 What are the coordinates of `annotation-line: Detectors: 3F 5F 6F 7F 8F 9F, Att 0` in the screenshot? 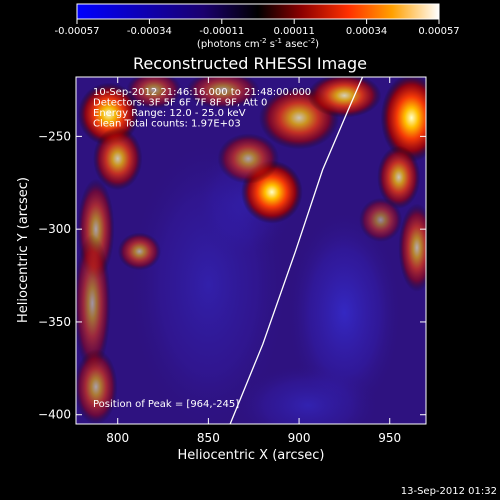 It's located at (180, 103).